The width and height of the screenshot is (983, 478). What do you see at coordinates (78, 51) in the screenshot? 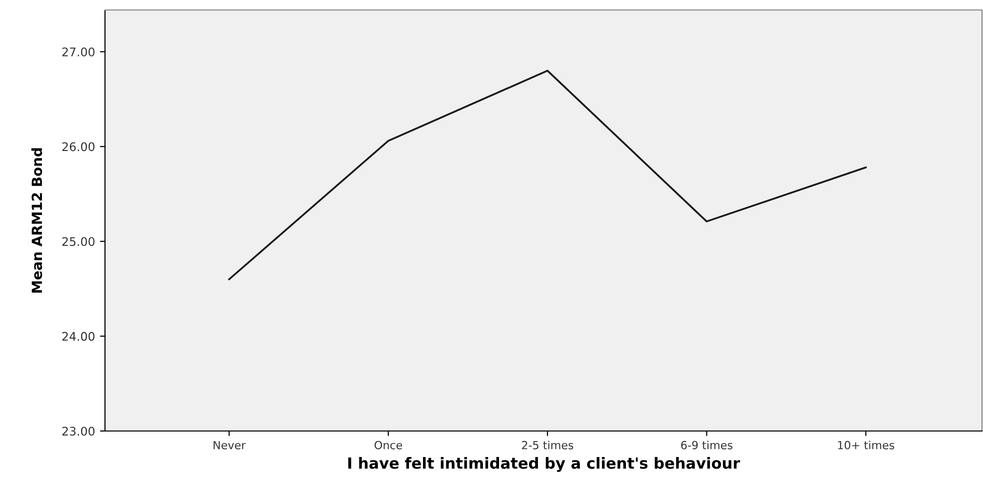
I see `y-tick-label: 27.00` at bounding box center [78, 51].